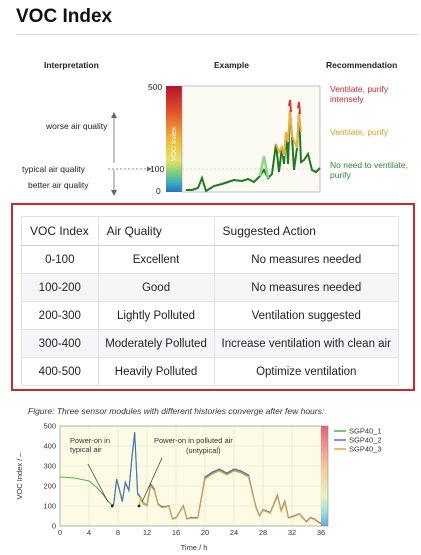 The width and height of the screenshot is (421, 555). I want to click on y-tick-label: 200, so click(49, 486).